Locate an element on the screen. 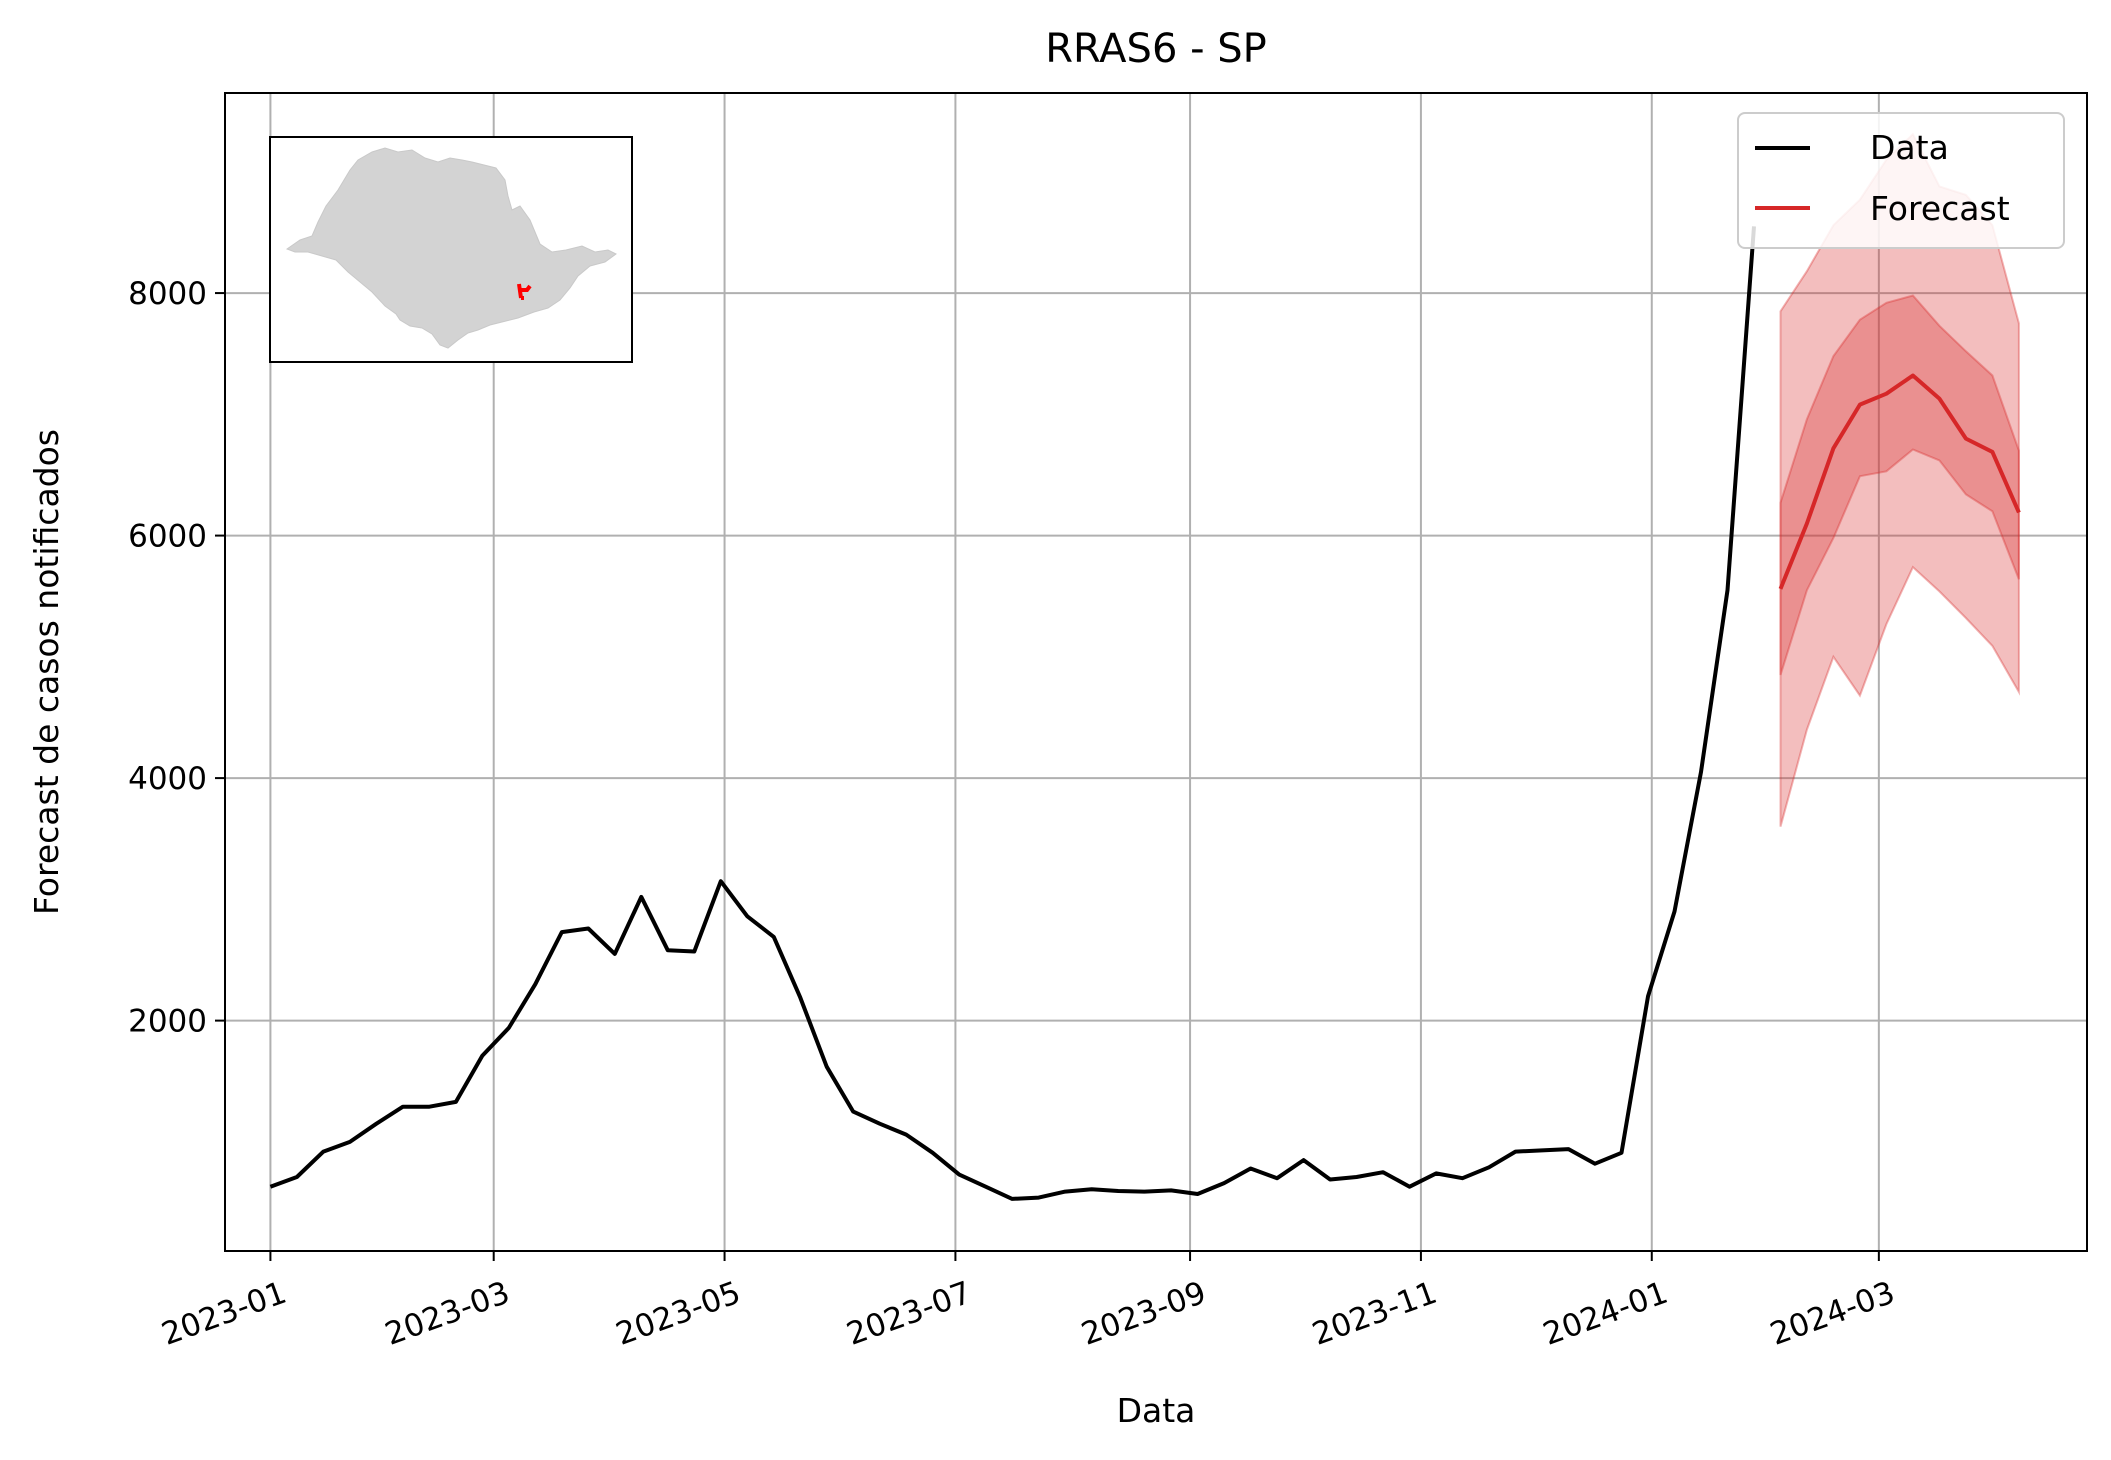 This screenshot has width=2111, height=1460. state-map-shape is located at coordinates (451, 248).